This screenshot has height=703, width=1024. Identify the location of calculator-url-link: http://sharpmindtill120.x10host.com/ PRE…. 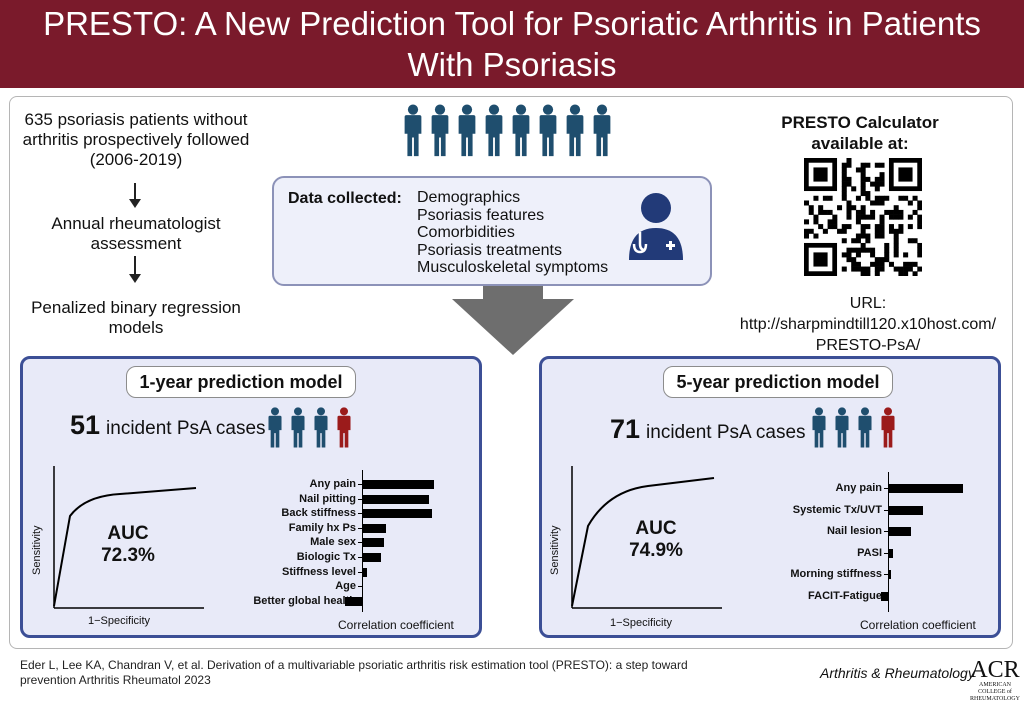
(868, 335).